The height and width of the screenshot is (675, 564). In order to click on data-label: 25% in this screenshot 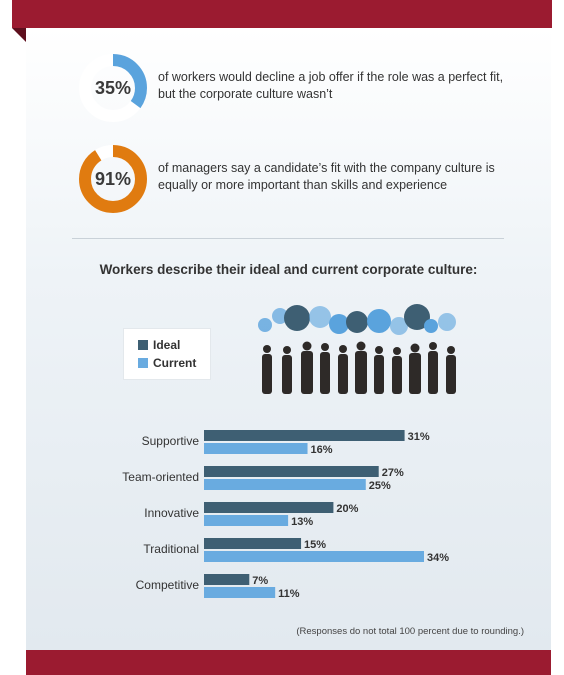, I will do `click(380, 486)`.